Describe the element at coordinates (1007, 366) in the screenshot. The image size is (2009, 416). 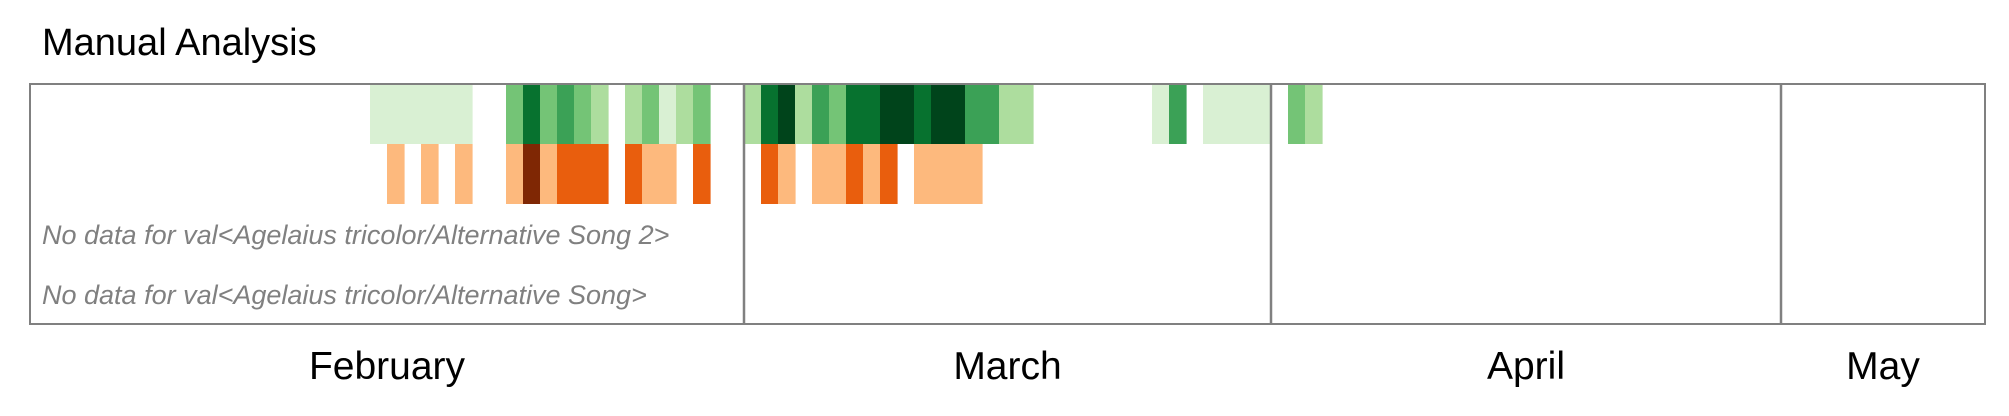
I see `month-label: March` at that location.